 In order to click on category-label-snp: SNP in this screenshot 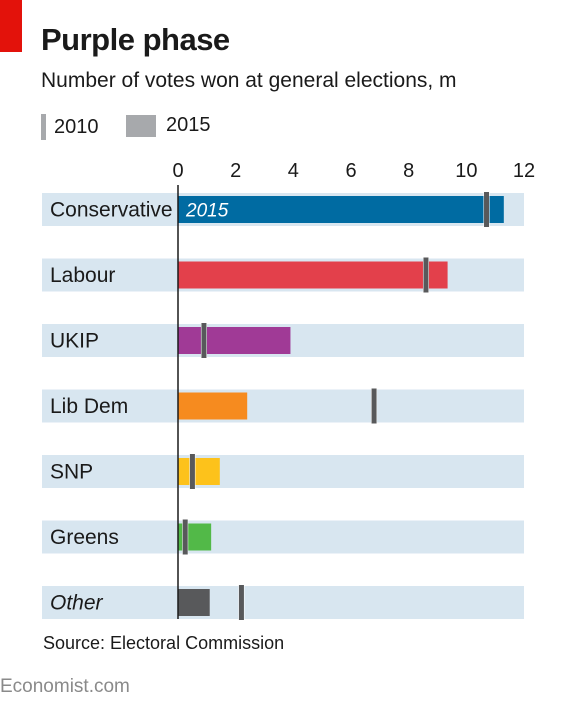, I will do `click(71, 472)`.